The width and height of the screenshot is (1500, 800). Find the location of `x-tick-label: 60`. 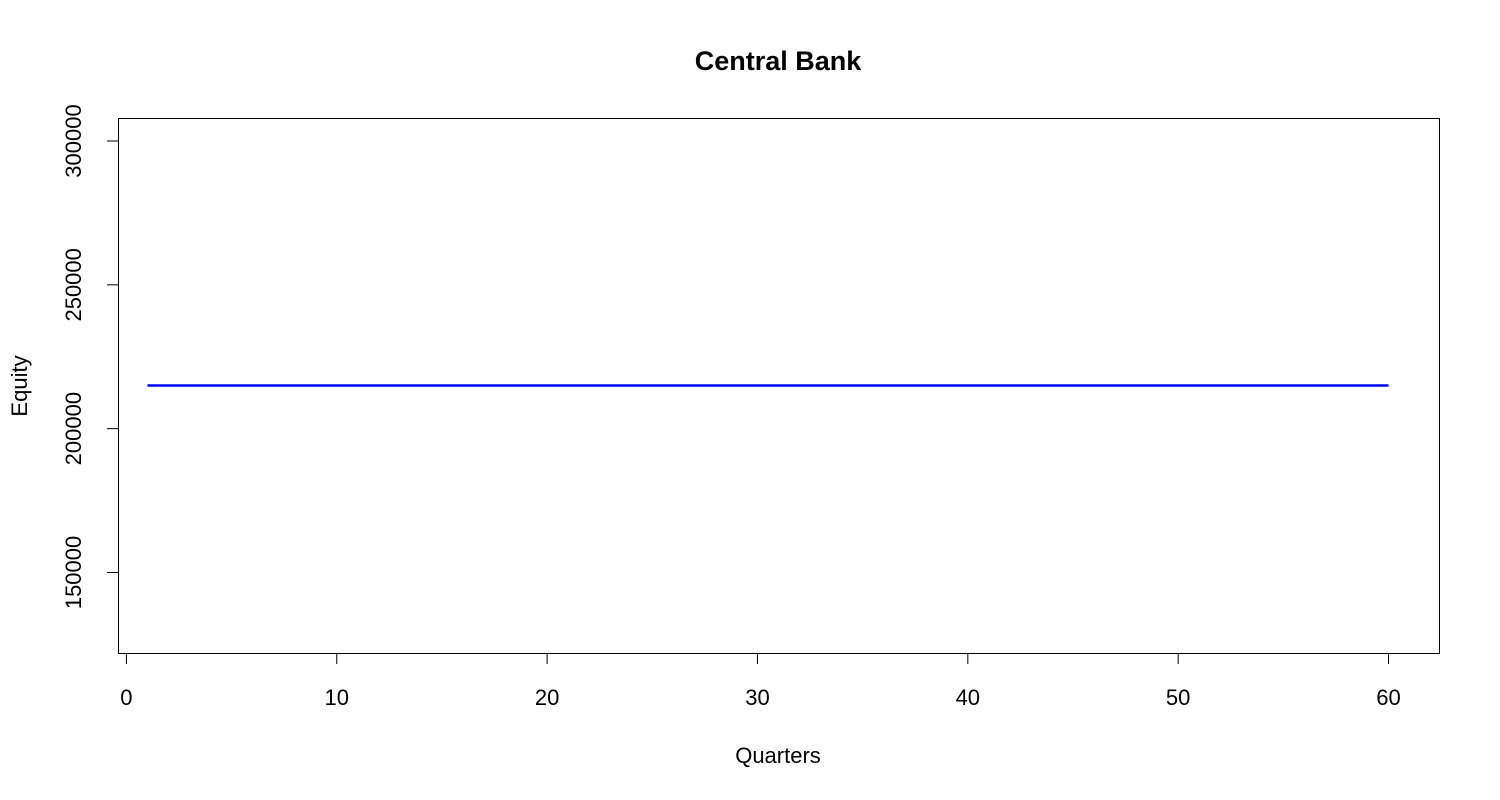

x-tick-label: 60 is located at coordinates (1388, 697).